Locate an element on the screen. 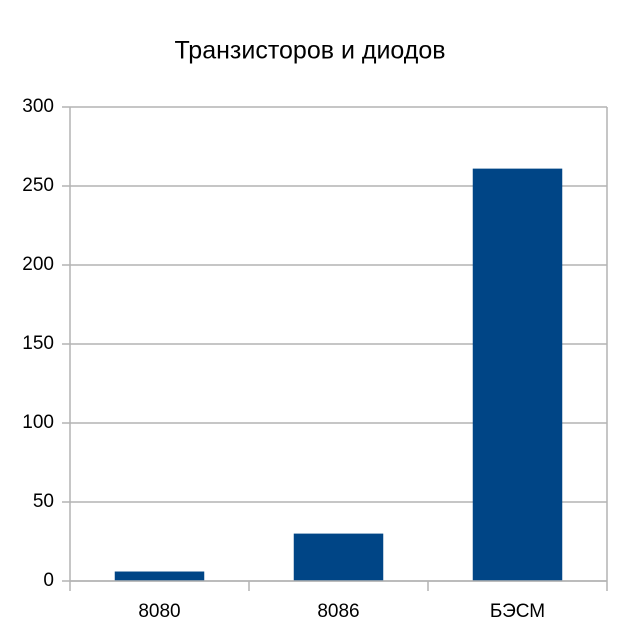 This screenshot has width=620, height=640. y-tick-label: 100 is located at coordinates (38, 422).